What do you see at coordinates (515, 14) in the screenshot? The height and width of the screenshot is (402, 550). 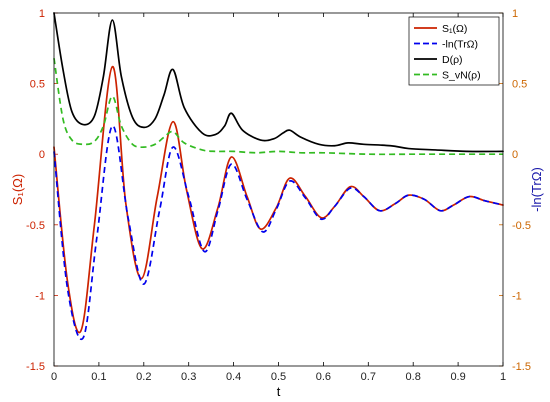 I see `y-right-tick-label: 1` at bounding box center [515, 14].